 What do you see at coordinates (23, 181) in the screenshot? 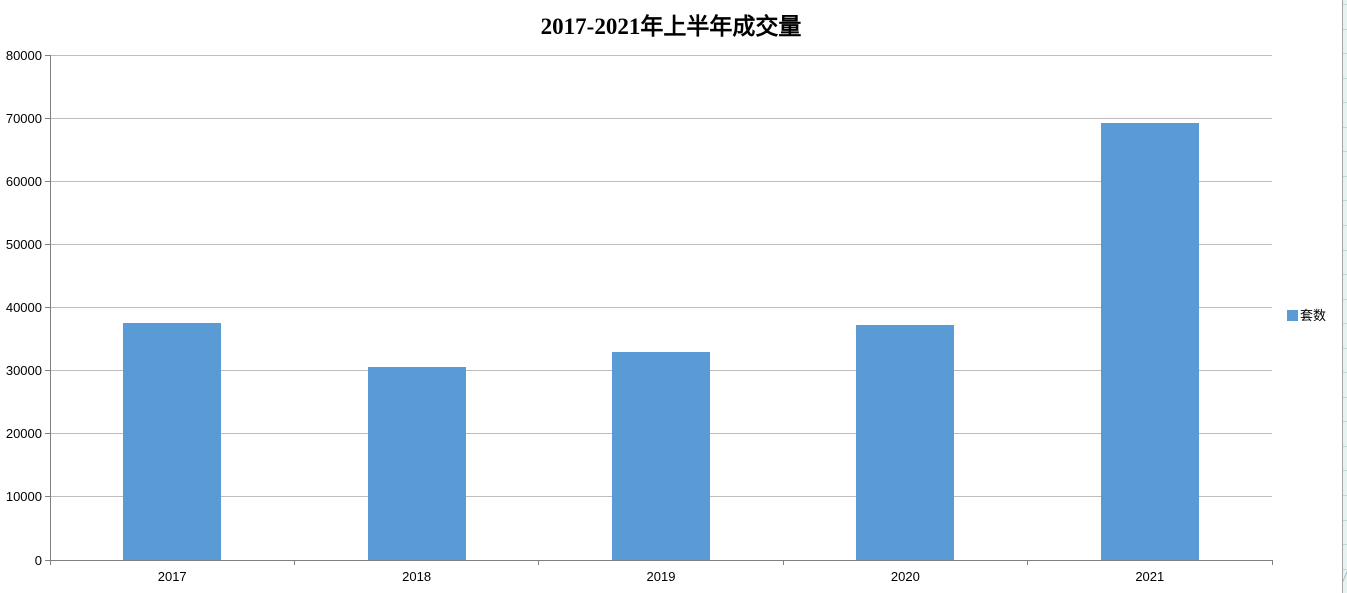
I see `y-axis-tick-label: 60000` at bounding box center [23, 181].